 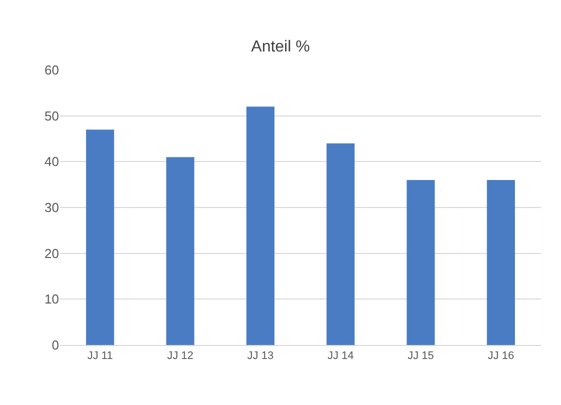 What do you see at coordinates (260, 356) in the screenshot?
I see `x-tick-label: JJ 13` at bounding box center [260, 356].